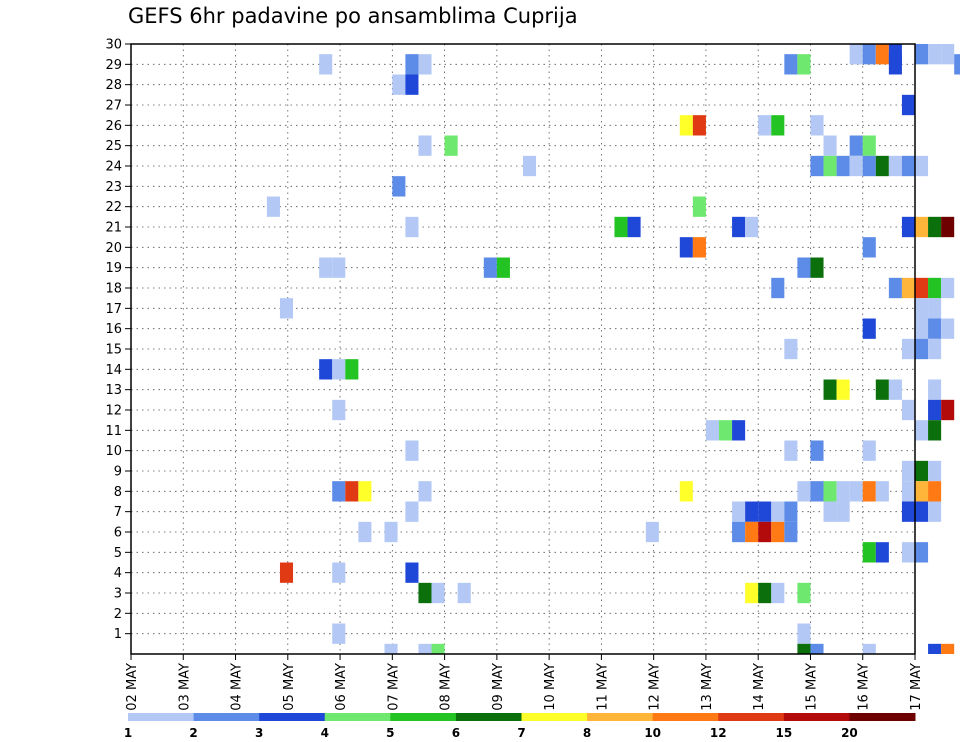  What do you see at coordinates (118, 553) in the screenshot?
I see `y-tick-label: 5` at bounding box center [118, 553].